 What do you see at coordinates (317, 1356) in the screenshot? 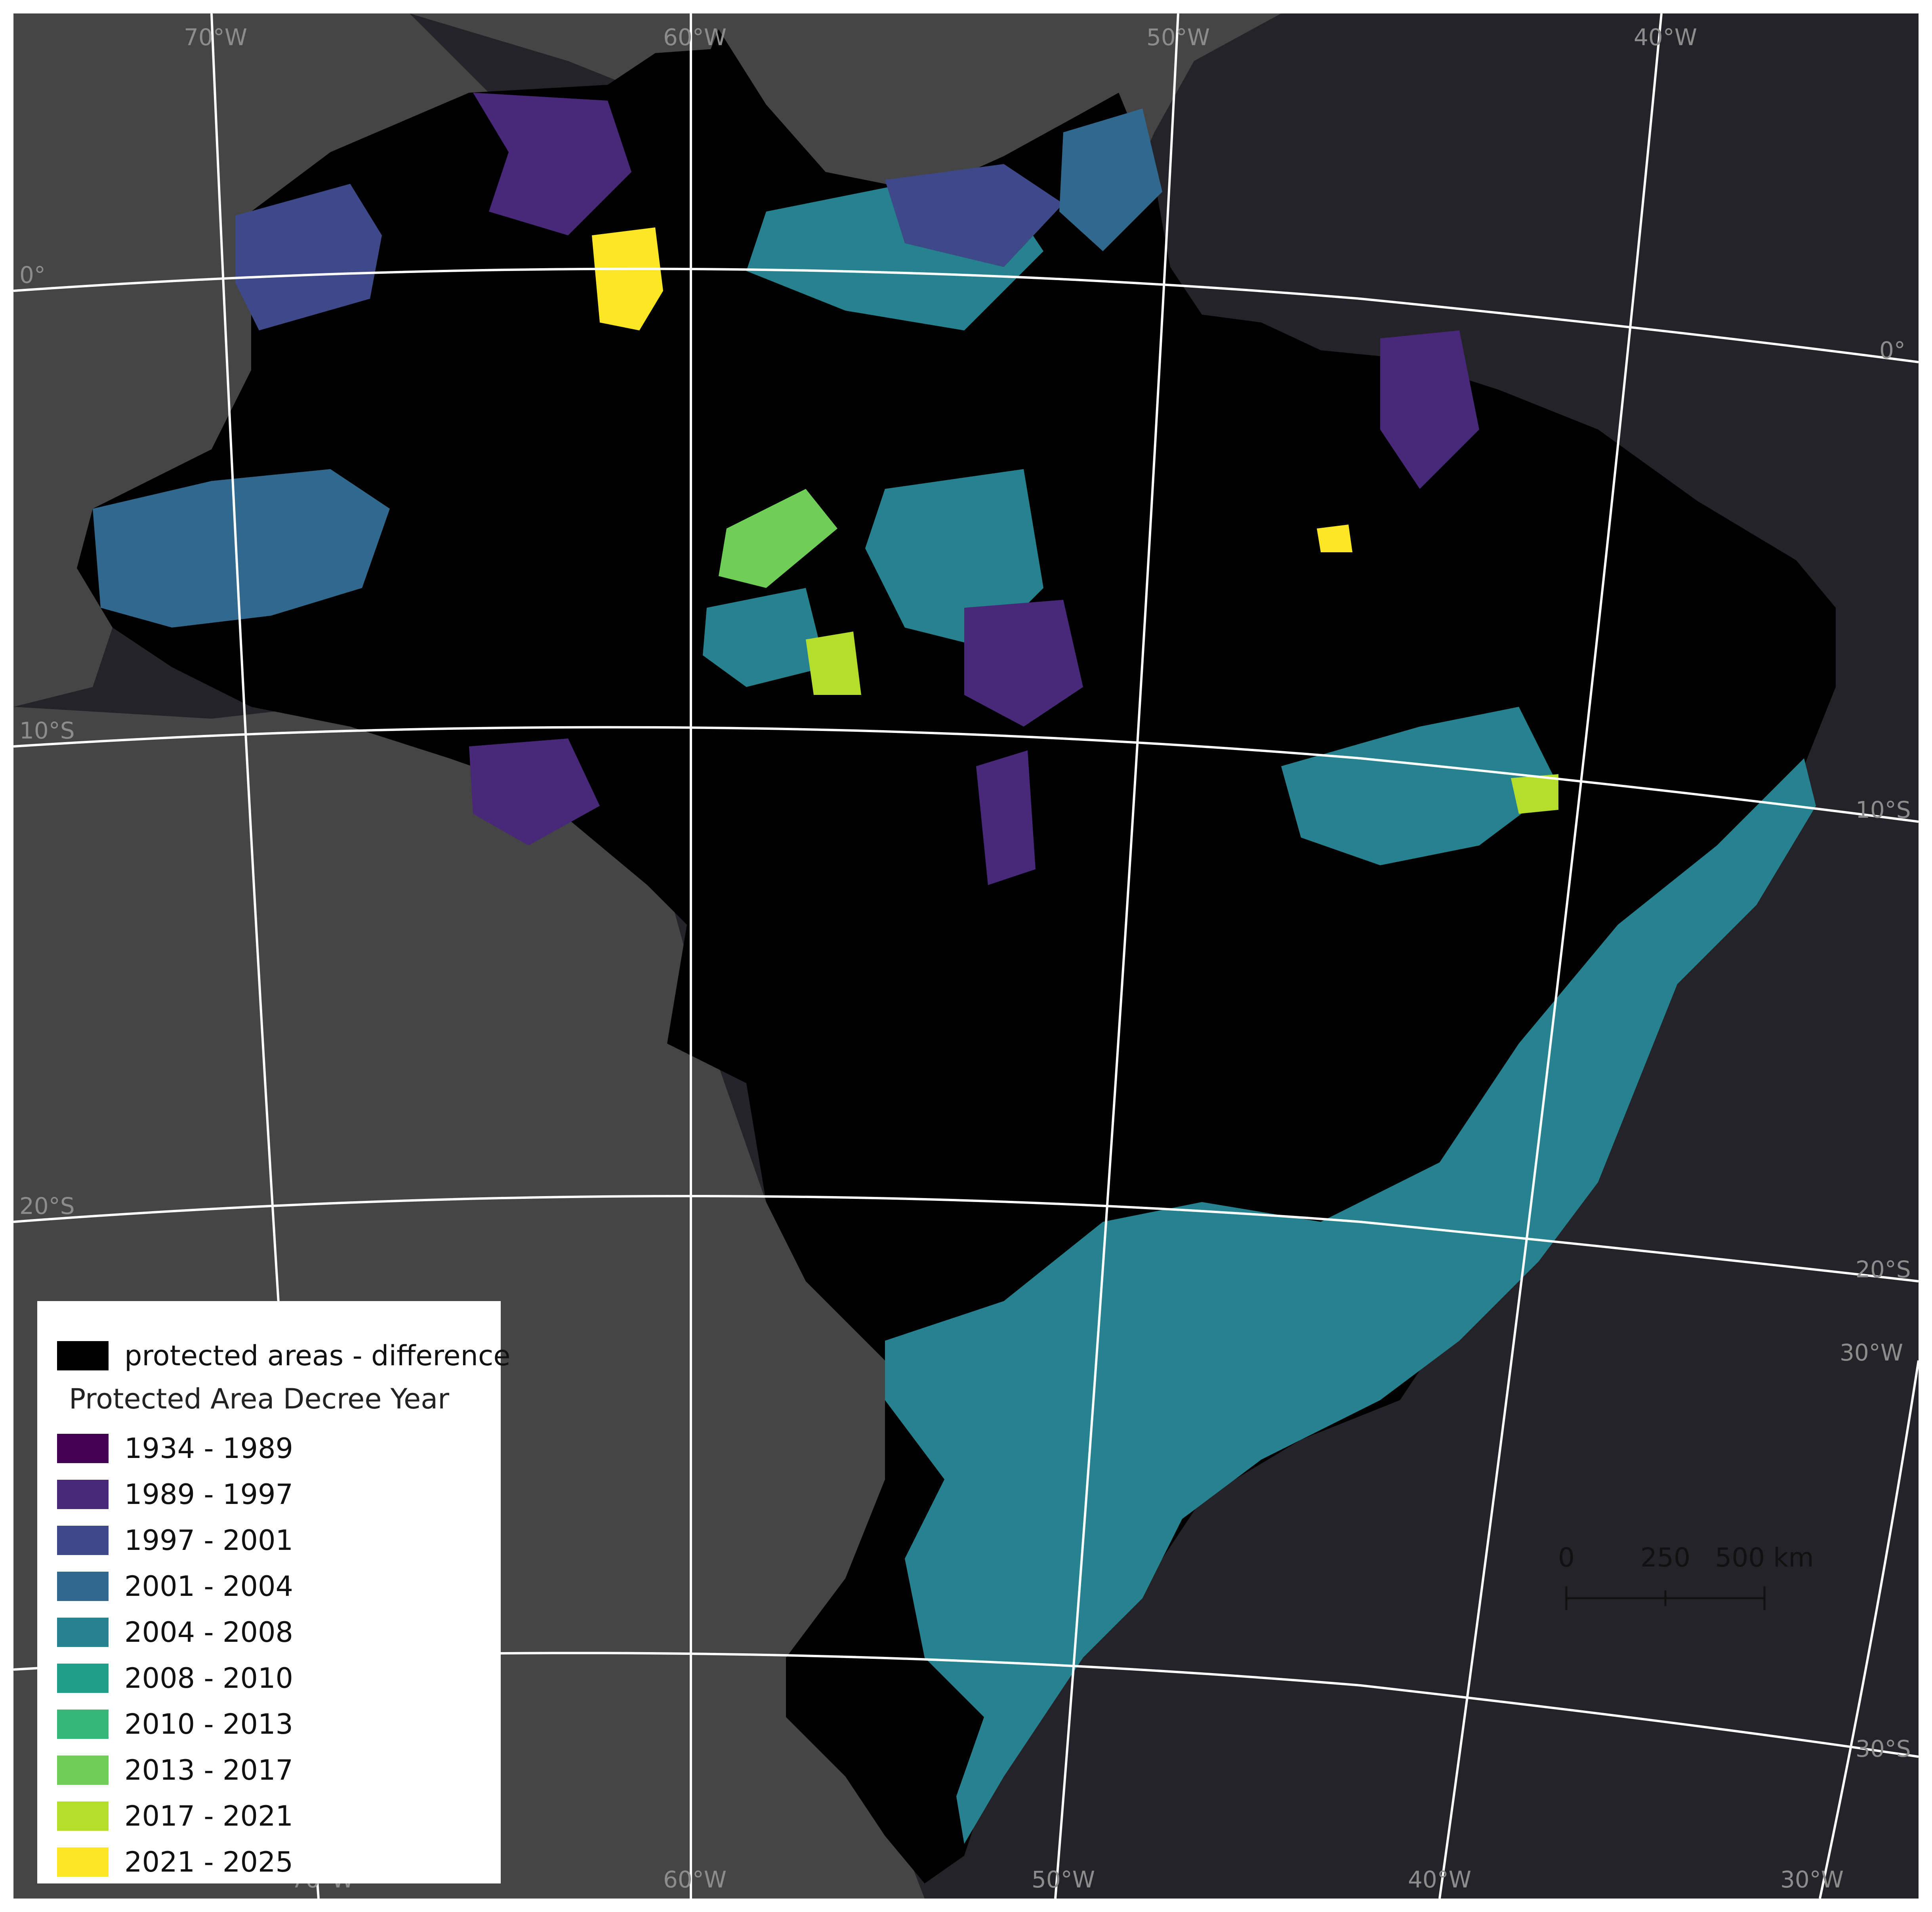
I see `legend-label-difference: protected areas - difference` at bounding box center [317, 1356].